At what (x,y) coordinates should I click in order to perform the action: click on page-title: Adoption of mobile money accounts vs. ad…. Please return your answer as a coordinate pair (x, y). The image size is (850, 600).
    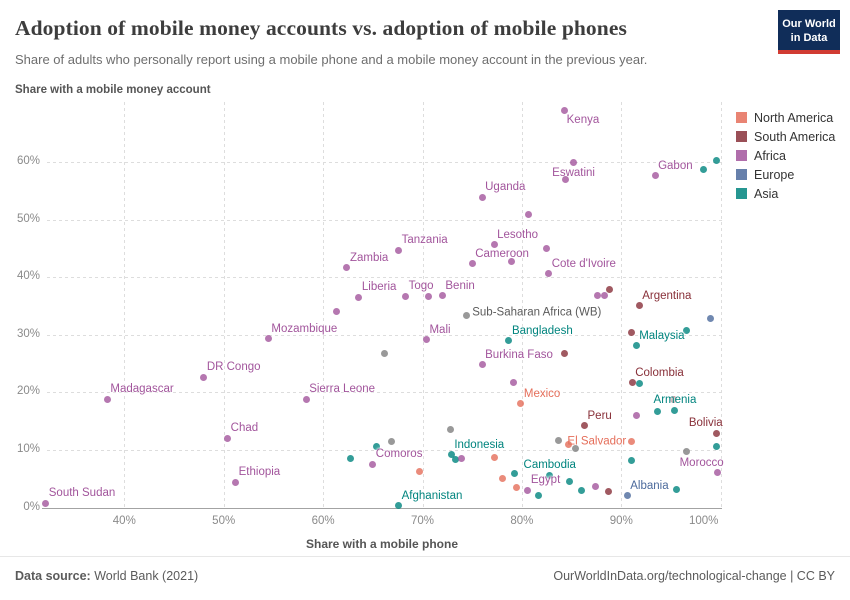
    Looking at the image, I should click on (321, 28).